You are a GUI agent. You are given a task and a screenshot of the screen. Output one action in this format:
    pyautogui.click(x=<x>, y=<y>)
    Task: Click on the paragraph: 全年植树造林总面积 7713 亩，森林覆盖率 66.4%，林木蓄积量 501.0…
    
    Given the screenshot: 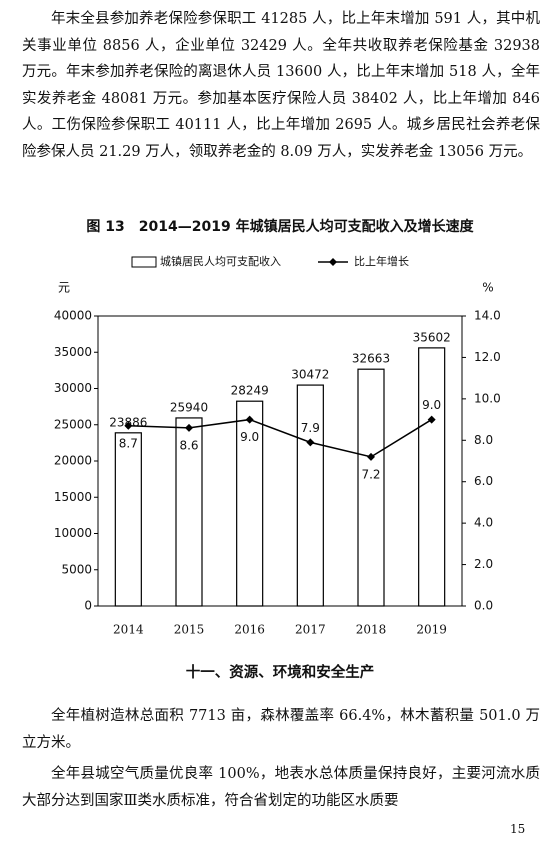 What is the action you would take?
    pyautogui.click(x=281, y=729)
    